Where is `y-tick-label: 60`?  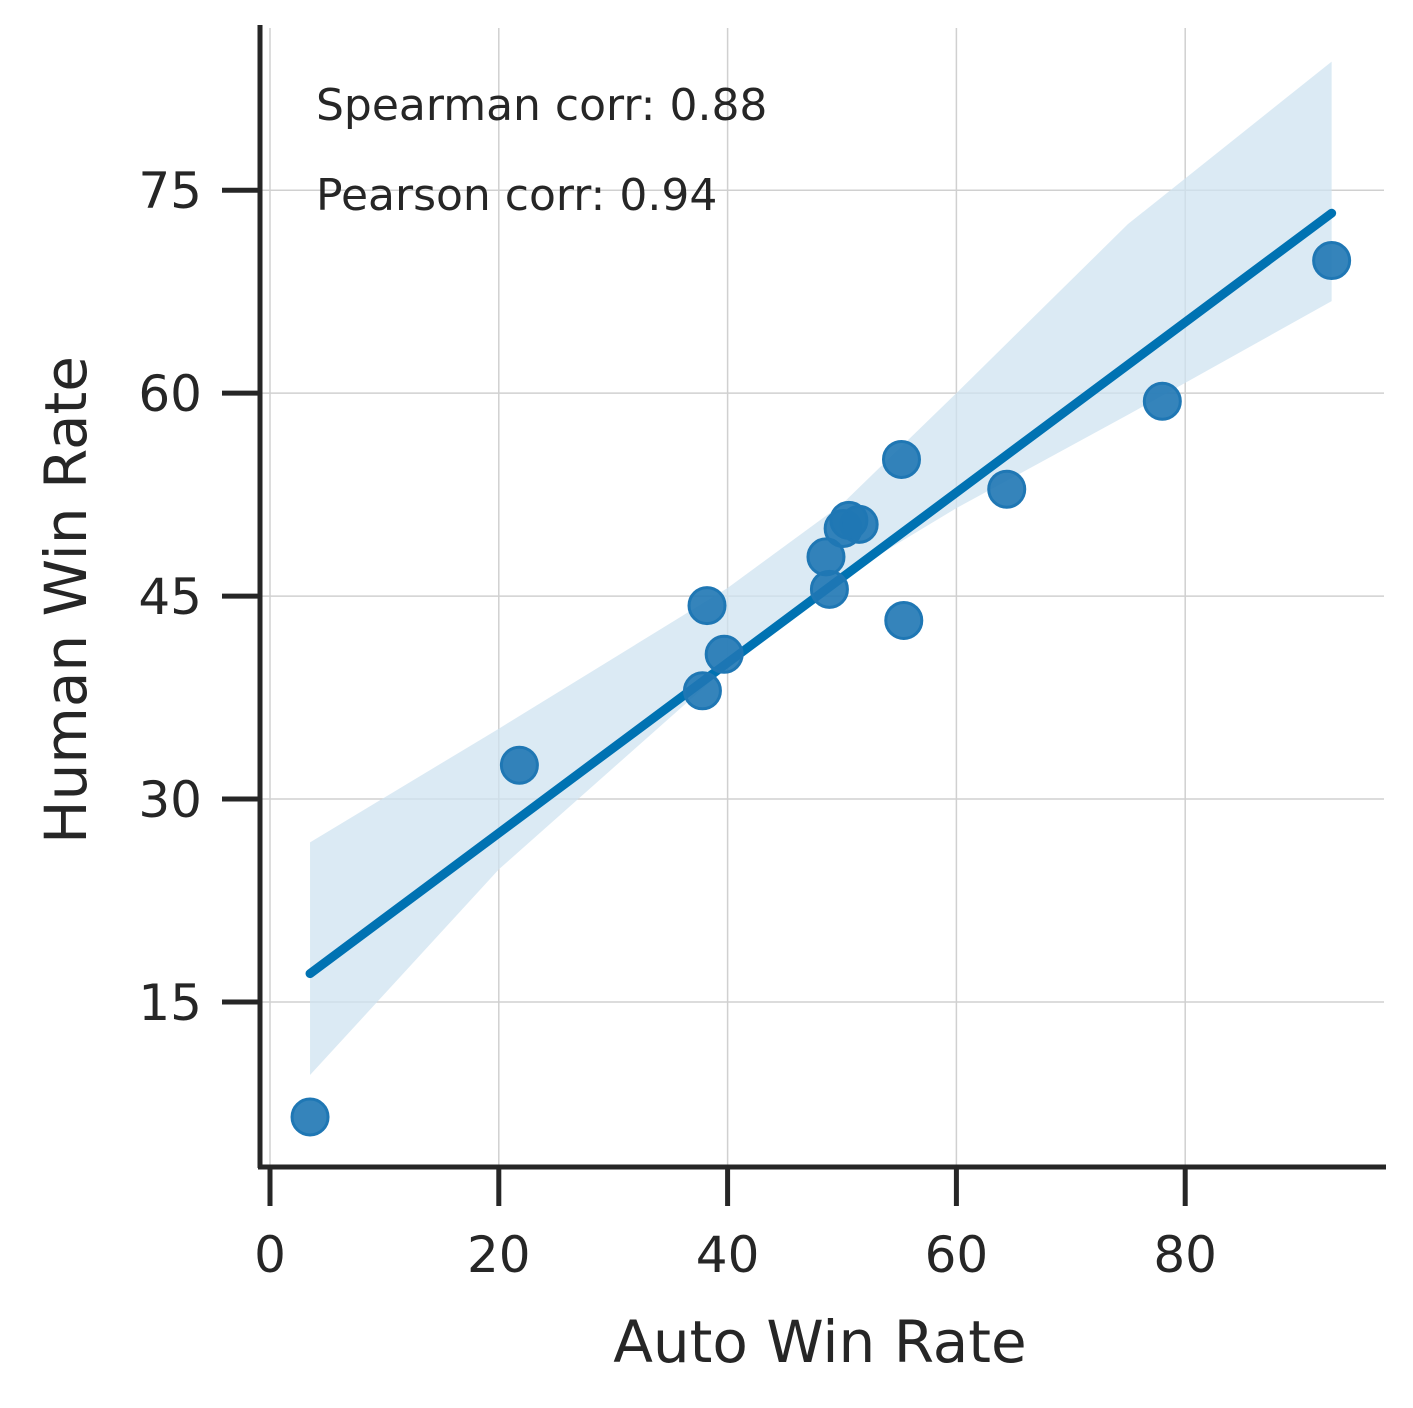 y-tick-label: 60 is located at coordinates (170, 394).